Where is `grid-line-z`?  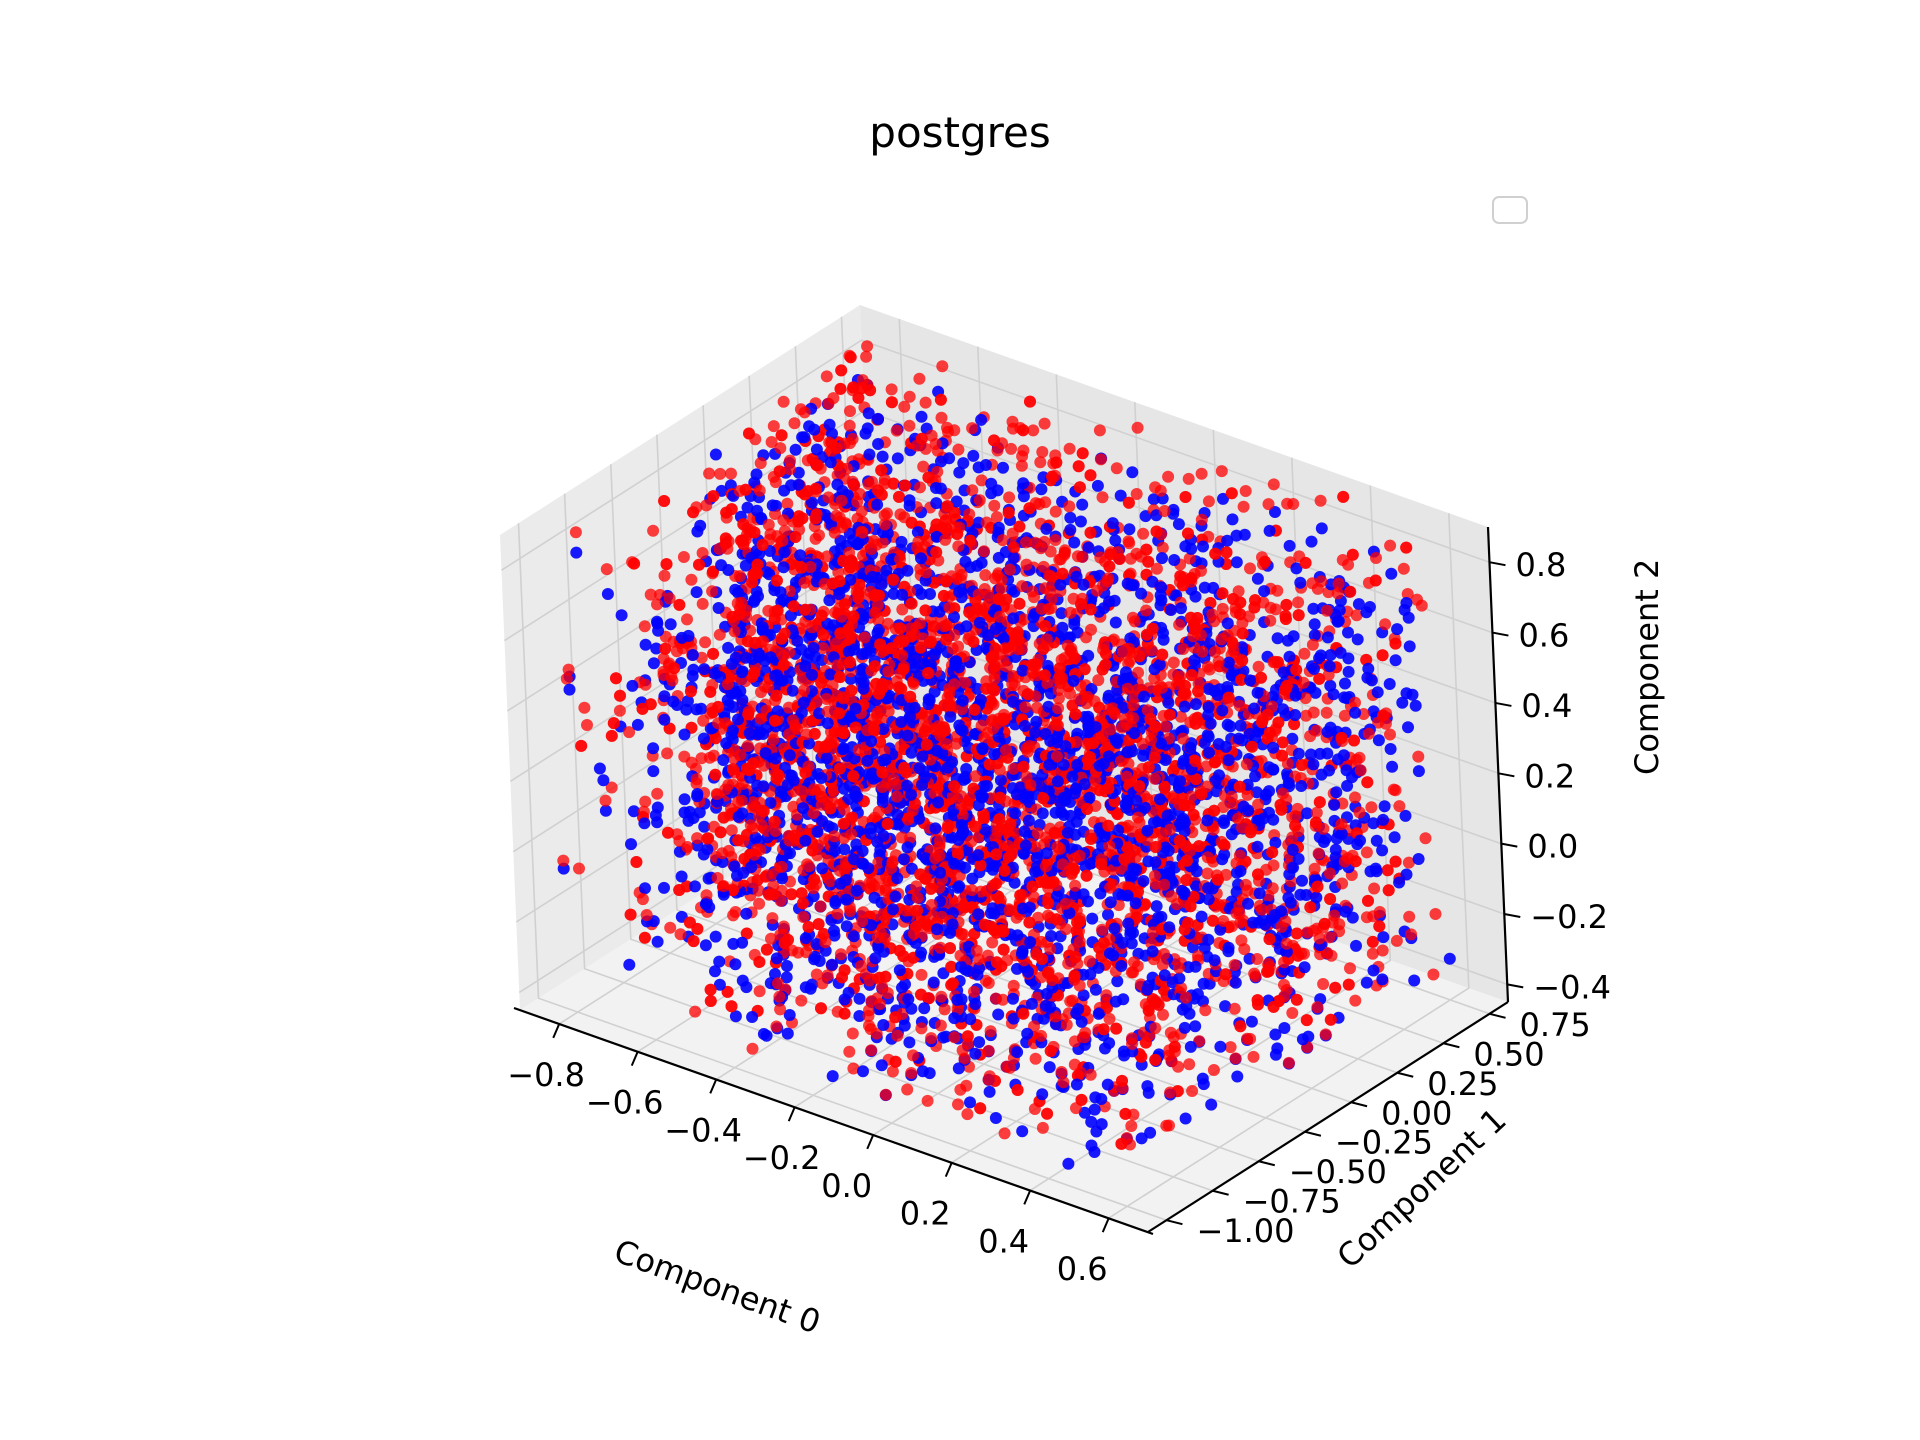 grid-line-z is located at coordinates (995, 455).